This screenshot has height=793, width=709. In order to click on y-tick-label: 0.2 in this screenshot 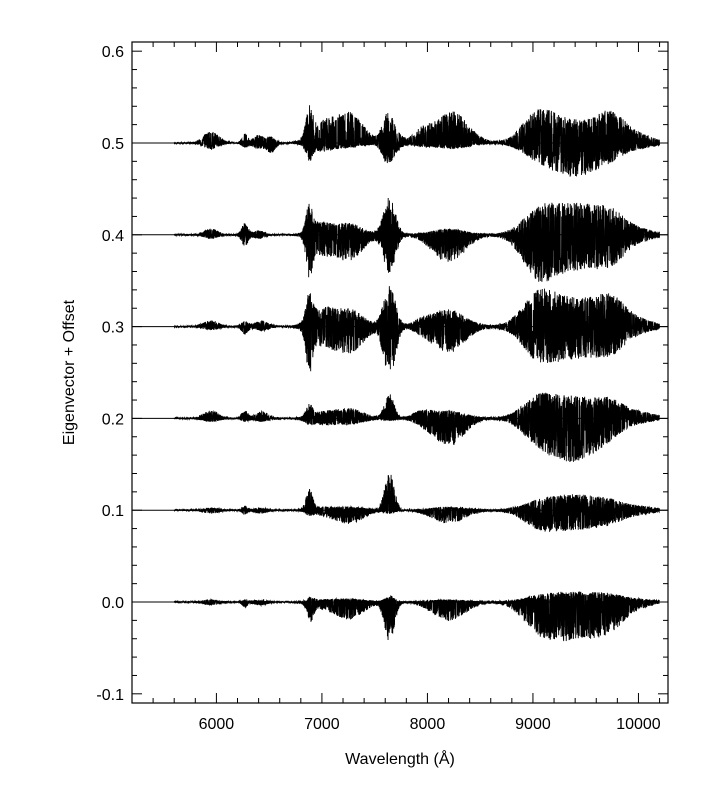, I will do `click(113, 419)`.